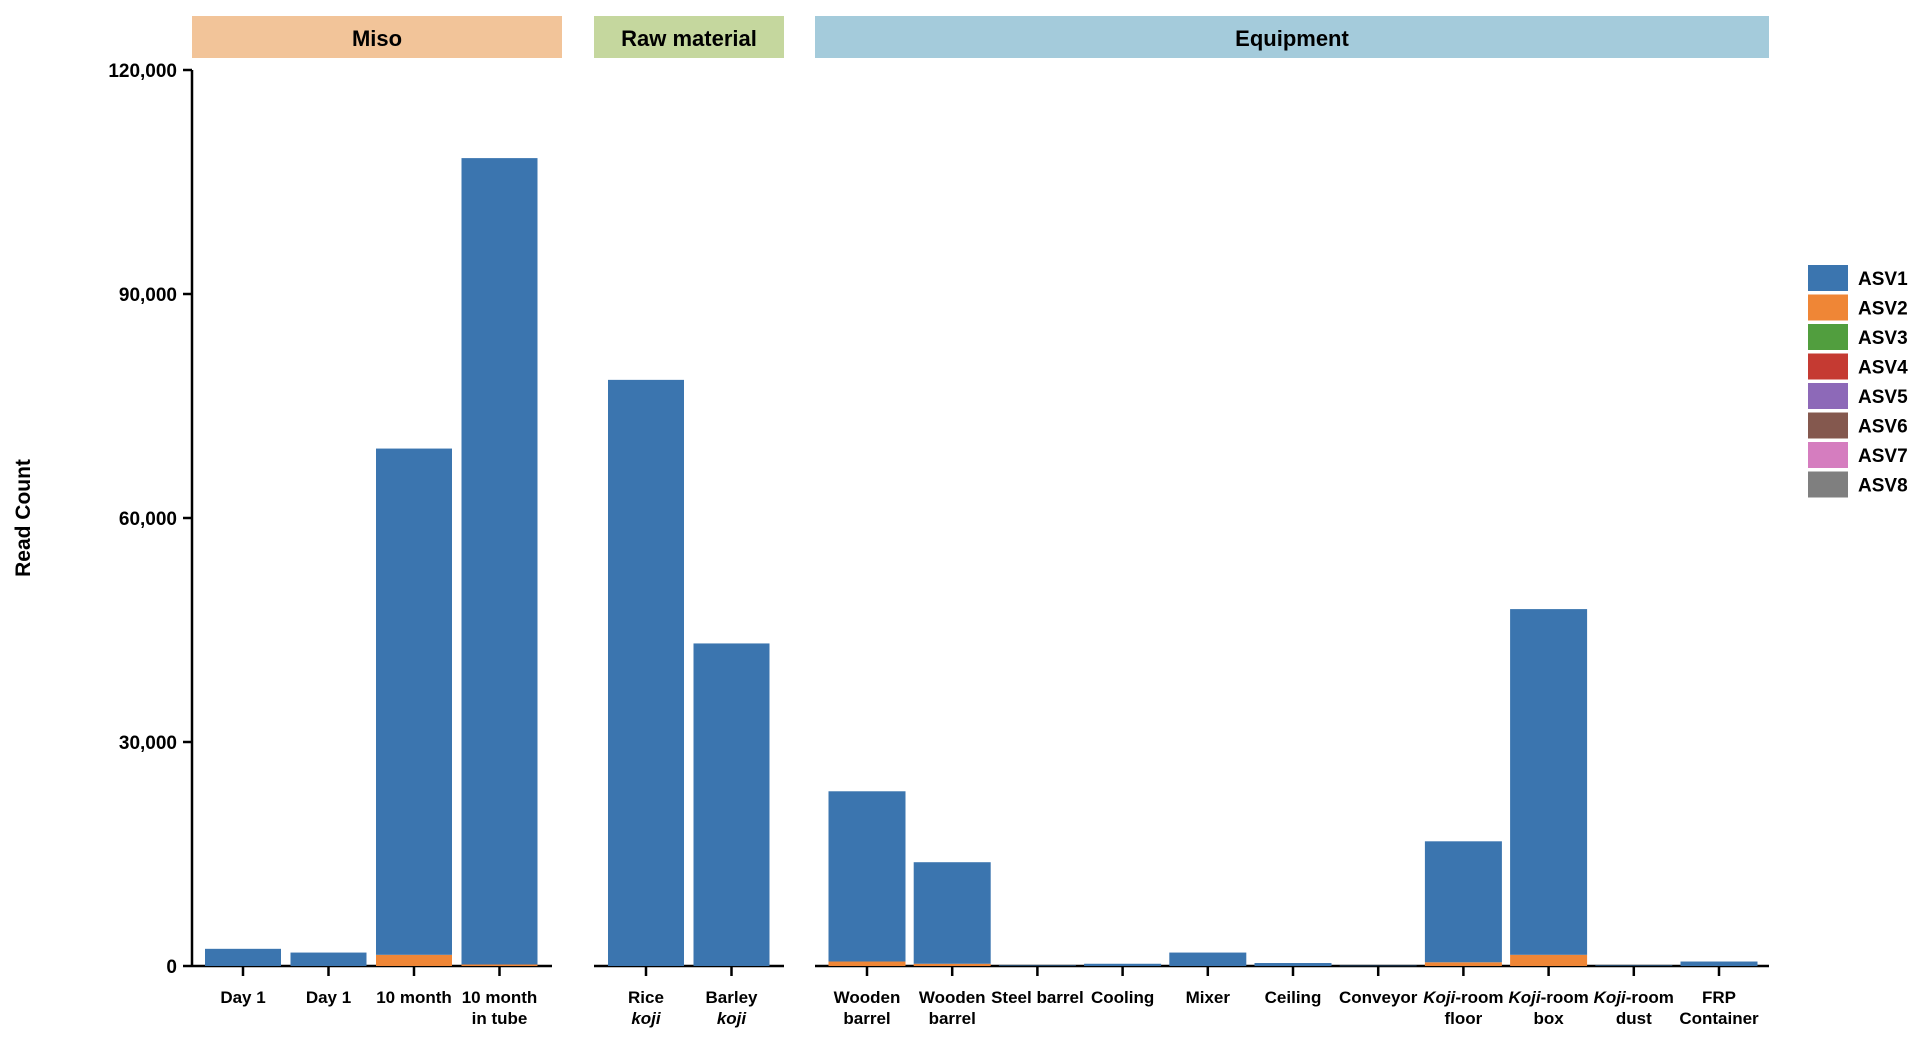  I want to click on legend-label-asv3: ASV3, so click(1883, 338).